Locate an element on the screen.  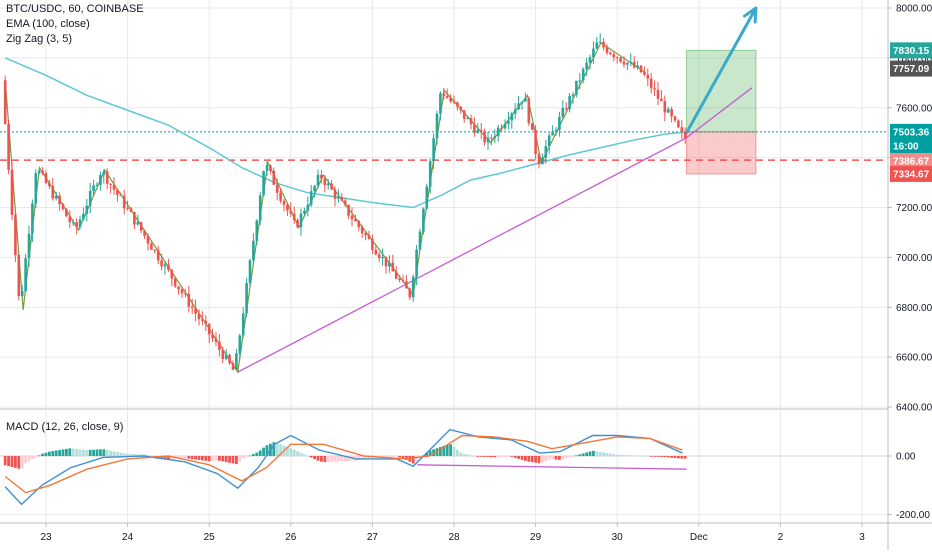
x-tick-label: 23 is located at coordinates (46, 537).